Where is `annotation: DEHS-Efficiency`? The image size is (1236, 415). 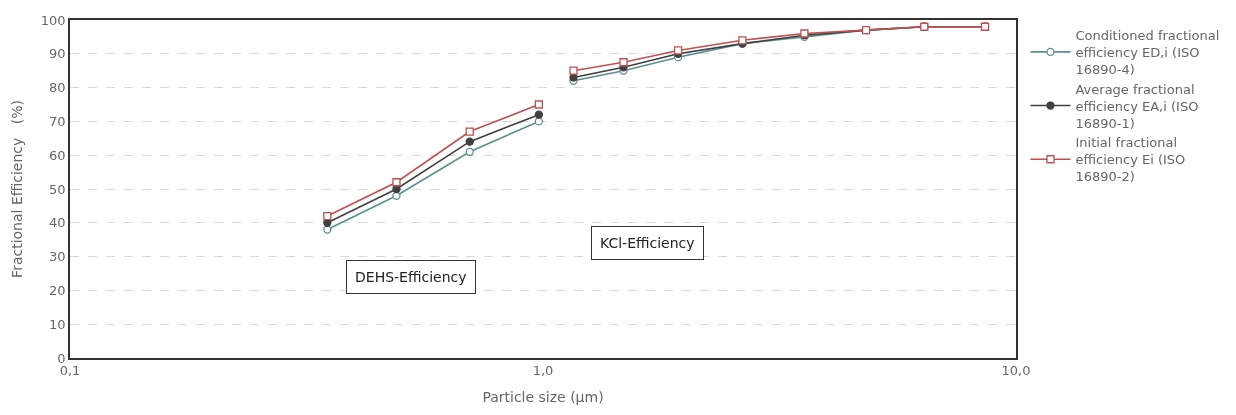 annotation: DEHS-Efficiency is located at coordinates (411, 277).